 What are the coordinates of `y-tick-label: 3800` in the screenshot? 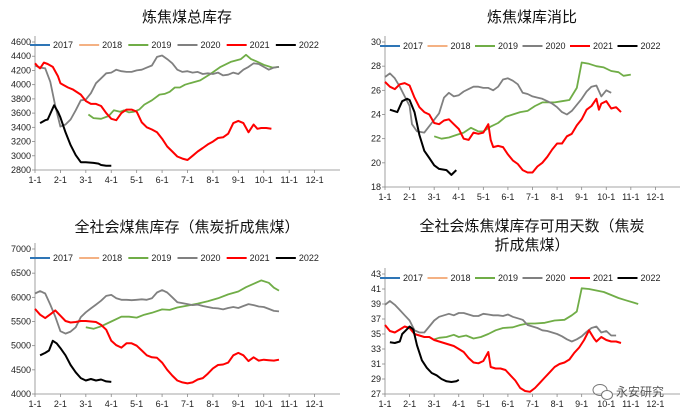 It's located at (21, 99).